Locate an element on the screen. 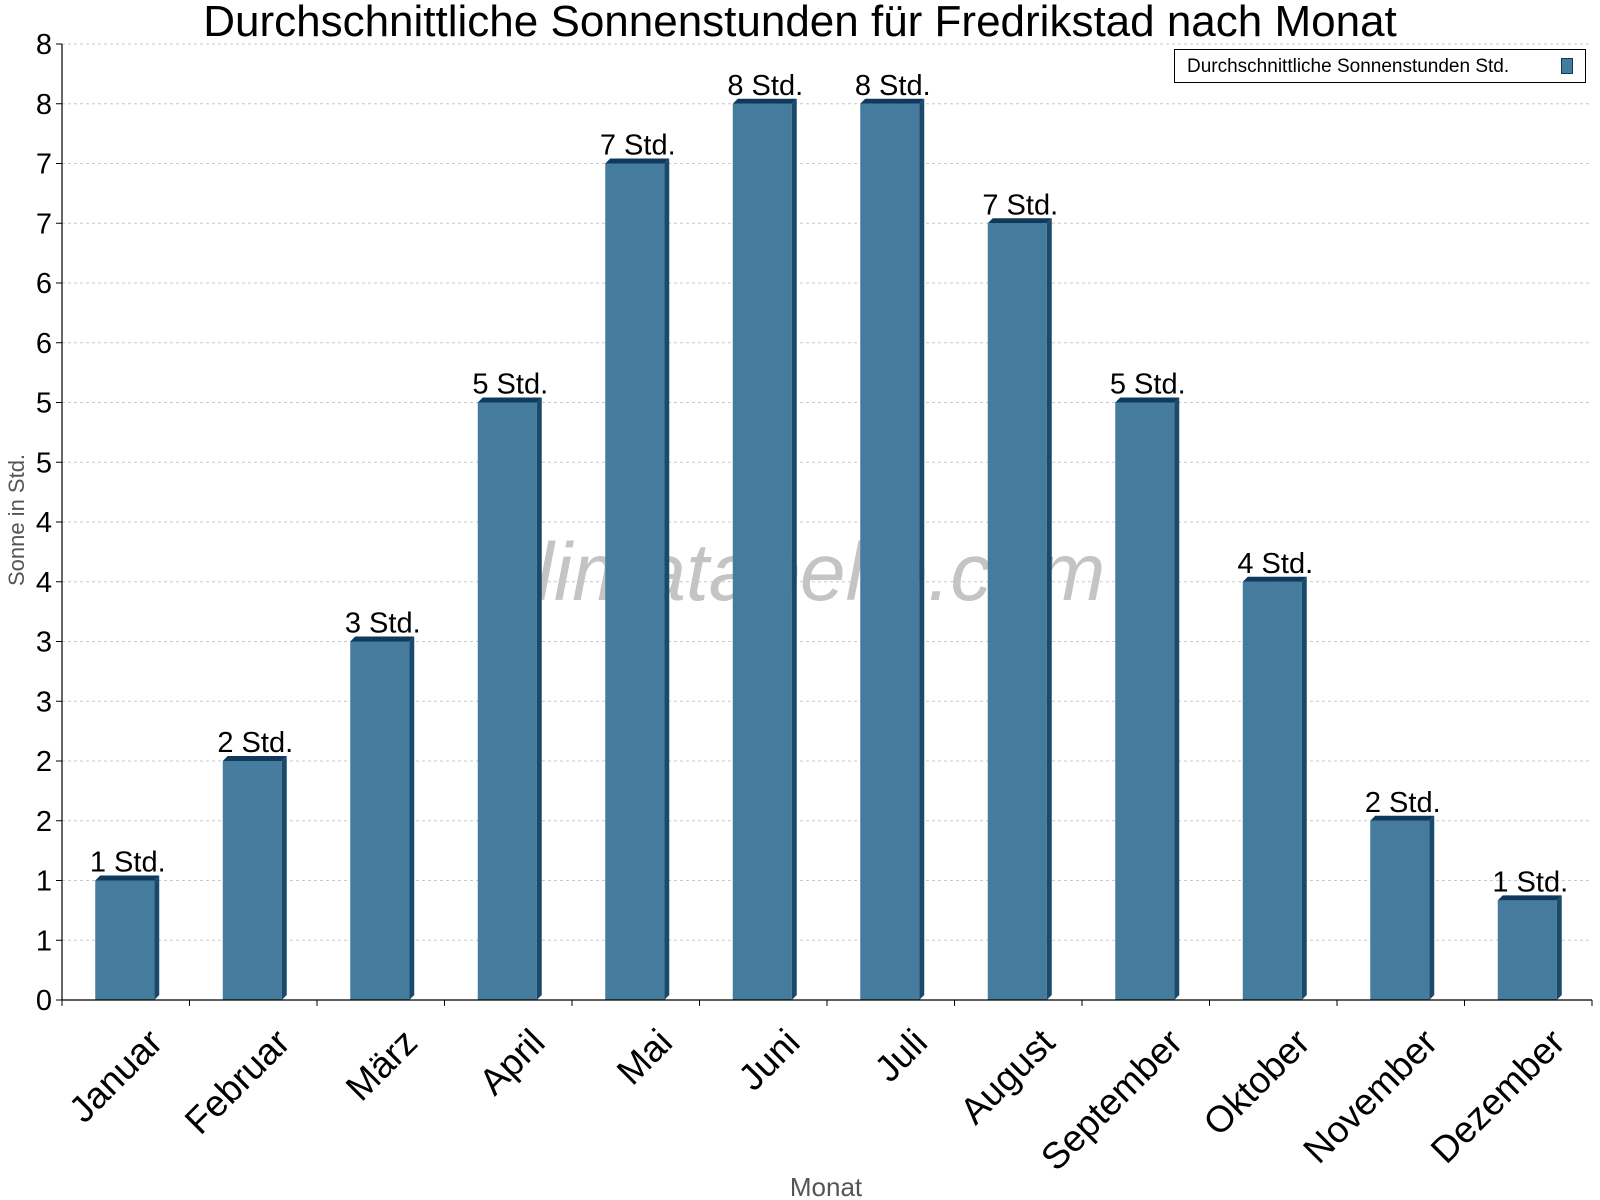 This screenshot has height=1200, width=1600. x-category-label: August is located at coordinates (1007, 1076).